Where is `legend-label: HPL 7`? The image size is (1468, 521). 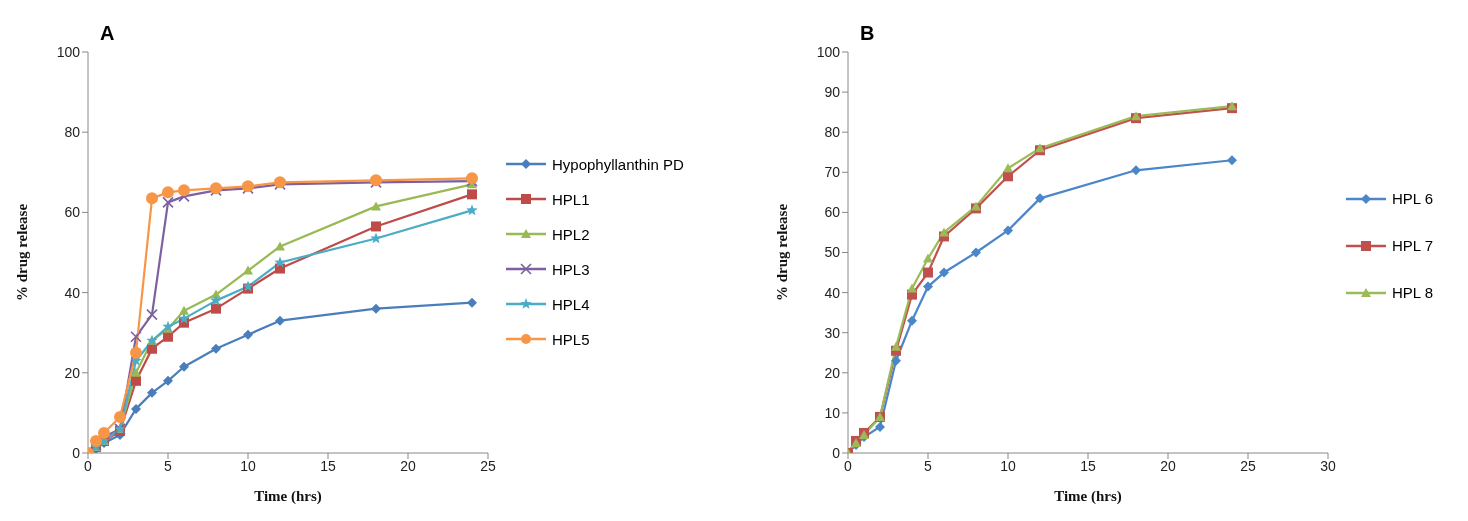
legend-label: HPL 7 is located at coordinates (1413, 245).